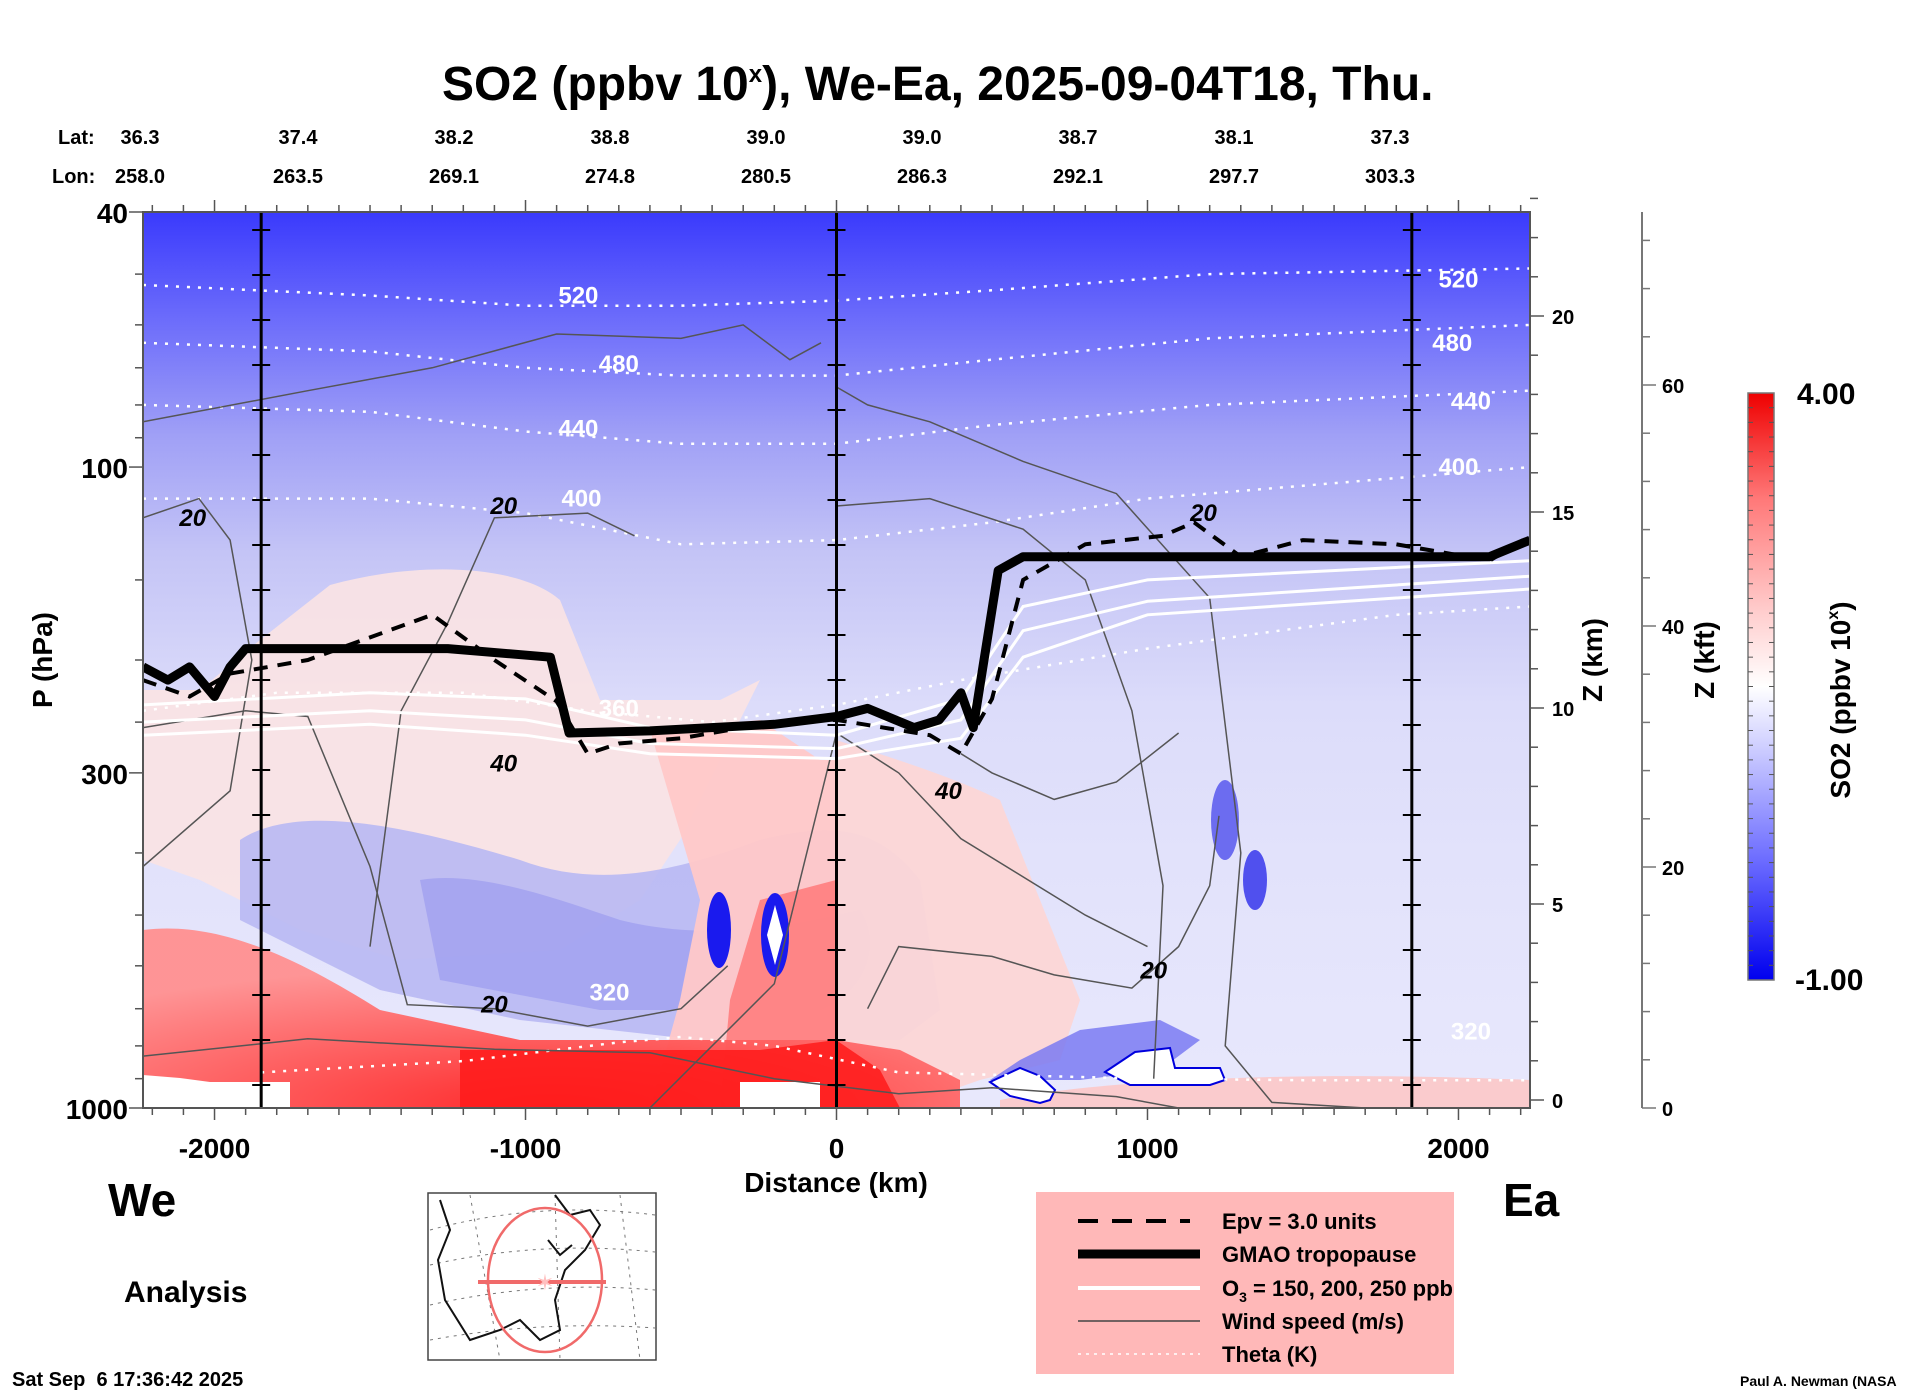 This screenshot has height=1394, width=1926. I want to click on legend-label-theta: Theta (K), so click(1269, 1354).